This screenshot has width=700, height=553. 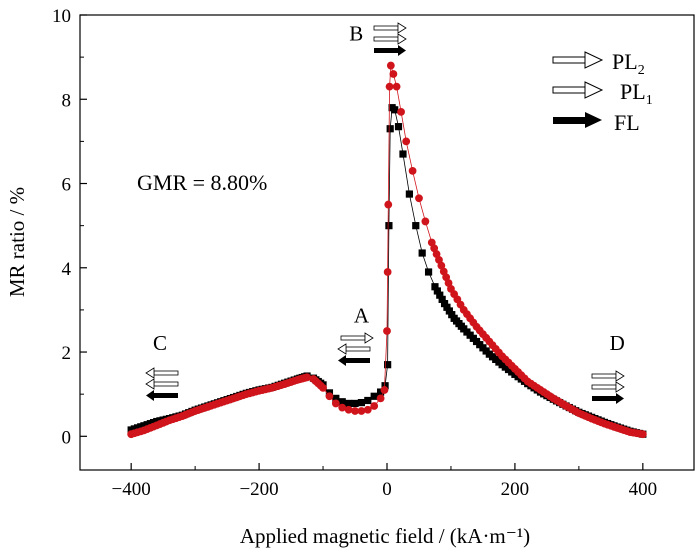 What do you see at coordinates (608, 387) in the screenshot?
I see `state-d-arrows-icon` at bounding box center [608, 387].